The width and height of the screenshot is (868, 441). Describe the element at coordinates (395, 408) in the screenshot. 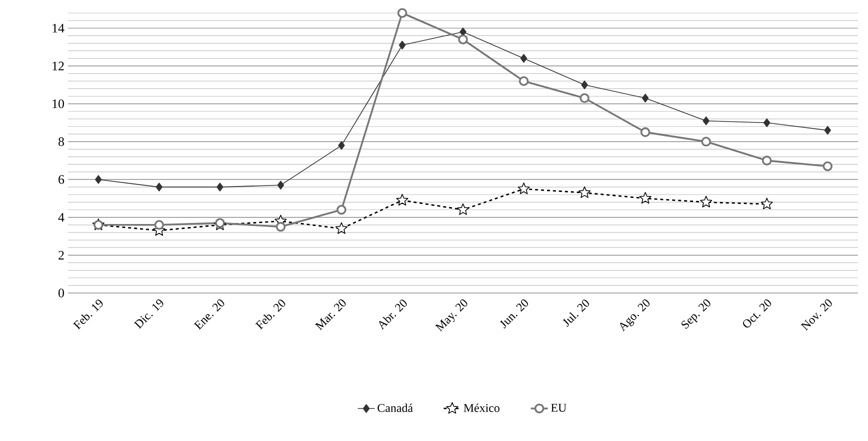

I see `legend-label: Canadá` at that location.